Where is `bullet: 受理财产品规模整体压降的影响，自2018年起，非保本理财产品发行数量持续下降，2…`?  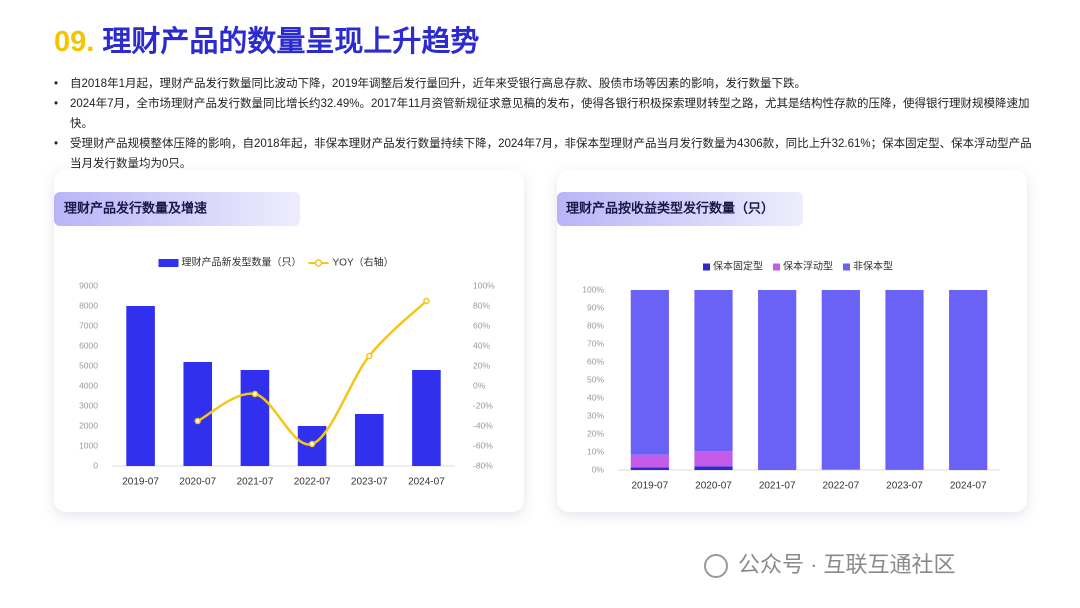 bullet: 受理财产品规模整体压降的影响，自2018年起，非保本理财产品发行数量持续下降，2… is located at coordinates (544, 154).